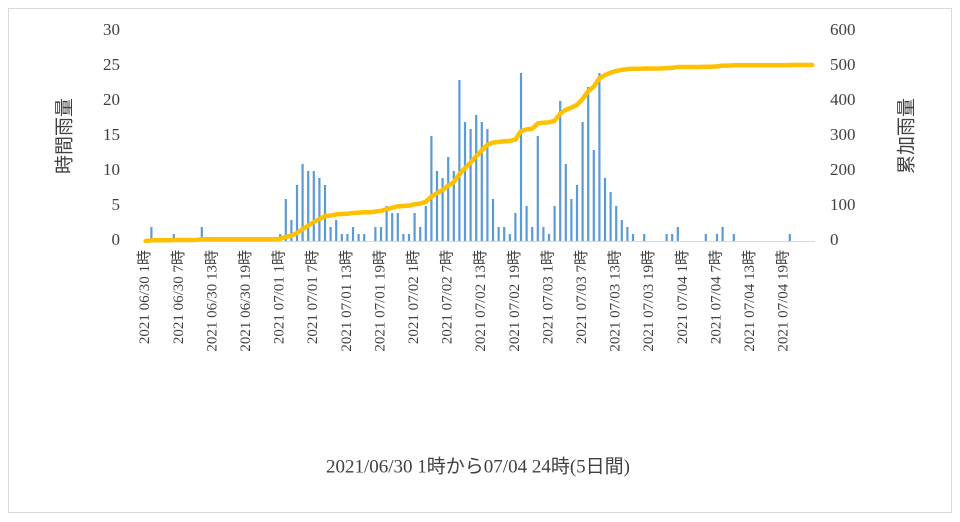  Describe the element at coordinates (111, 64) in the screenshot. I see `y-tick-label: 25` at that location.